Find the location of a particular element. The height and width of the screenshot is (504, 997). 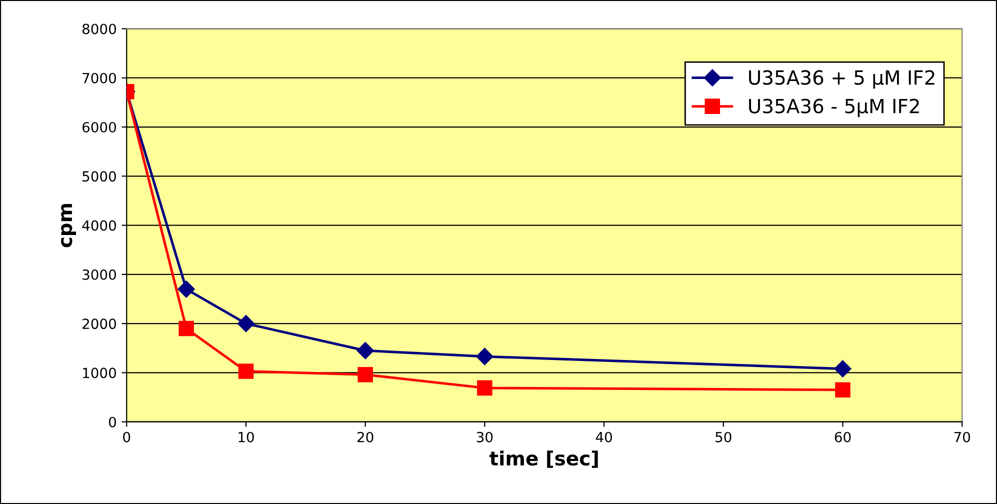

legend-label: U35A36 - 5μM IF2 is located at coordinates (834, 108).